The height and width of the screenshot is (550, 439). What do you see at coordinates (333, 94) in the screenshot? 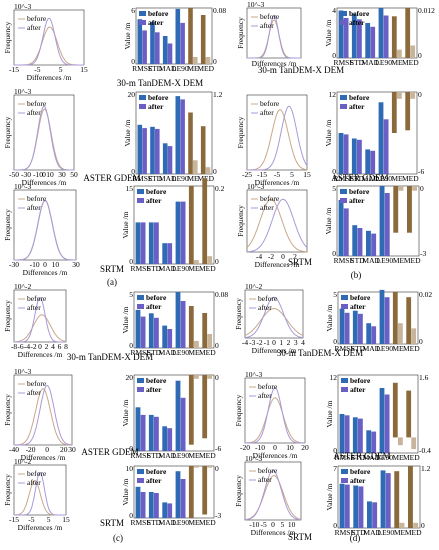
I see `y-tick-label: 12` at bounding box center [333, 94].